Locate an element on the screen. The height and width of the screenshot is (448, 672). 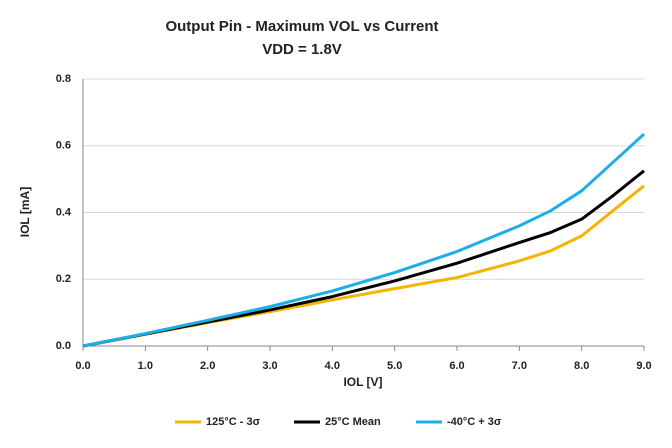
y-tick-label: 0.2 is located at coordinates (63, 279).